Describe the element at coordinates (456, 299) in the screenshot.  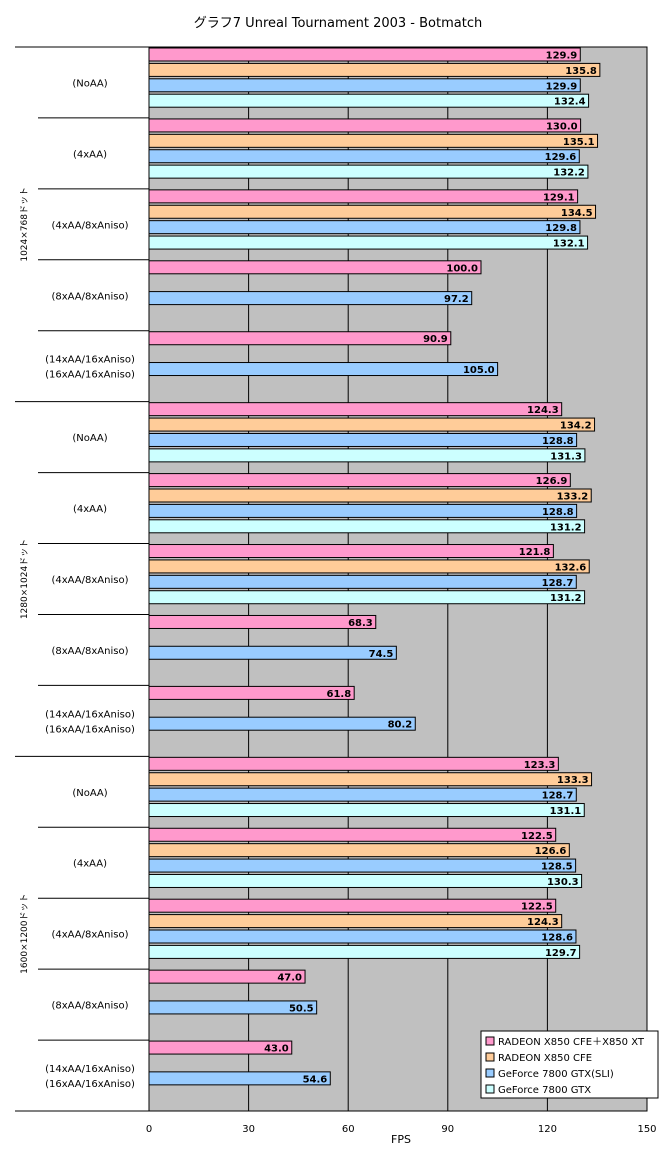
I see `data-label: 97.2` at that location.